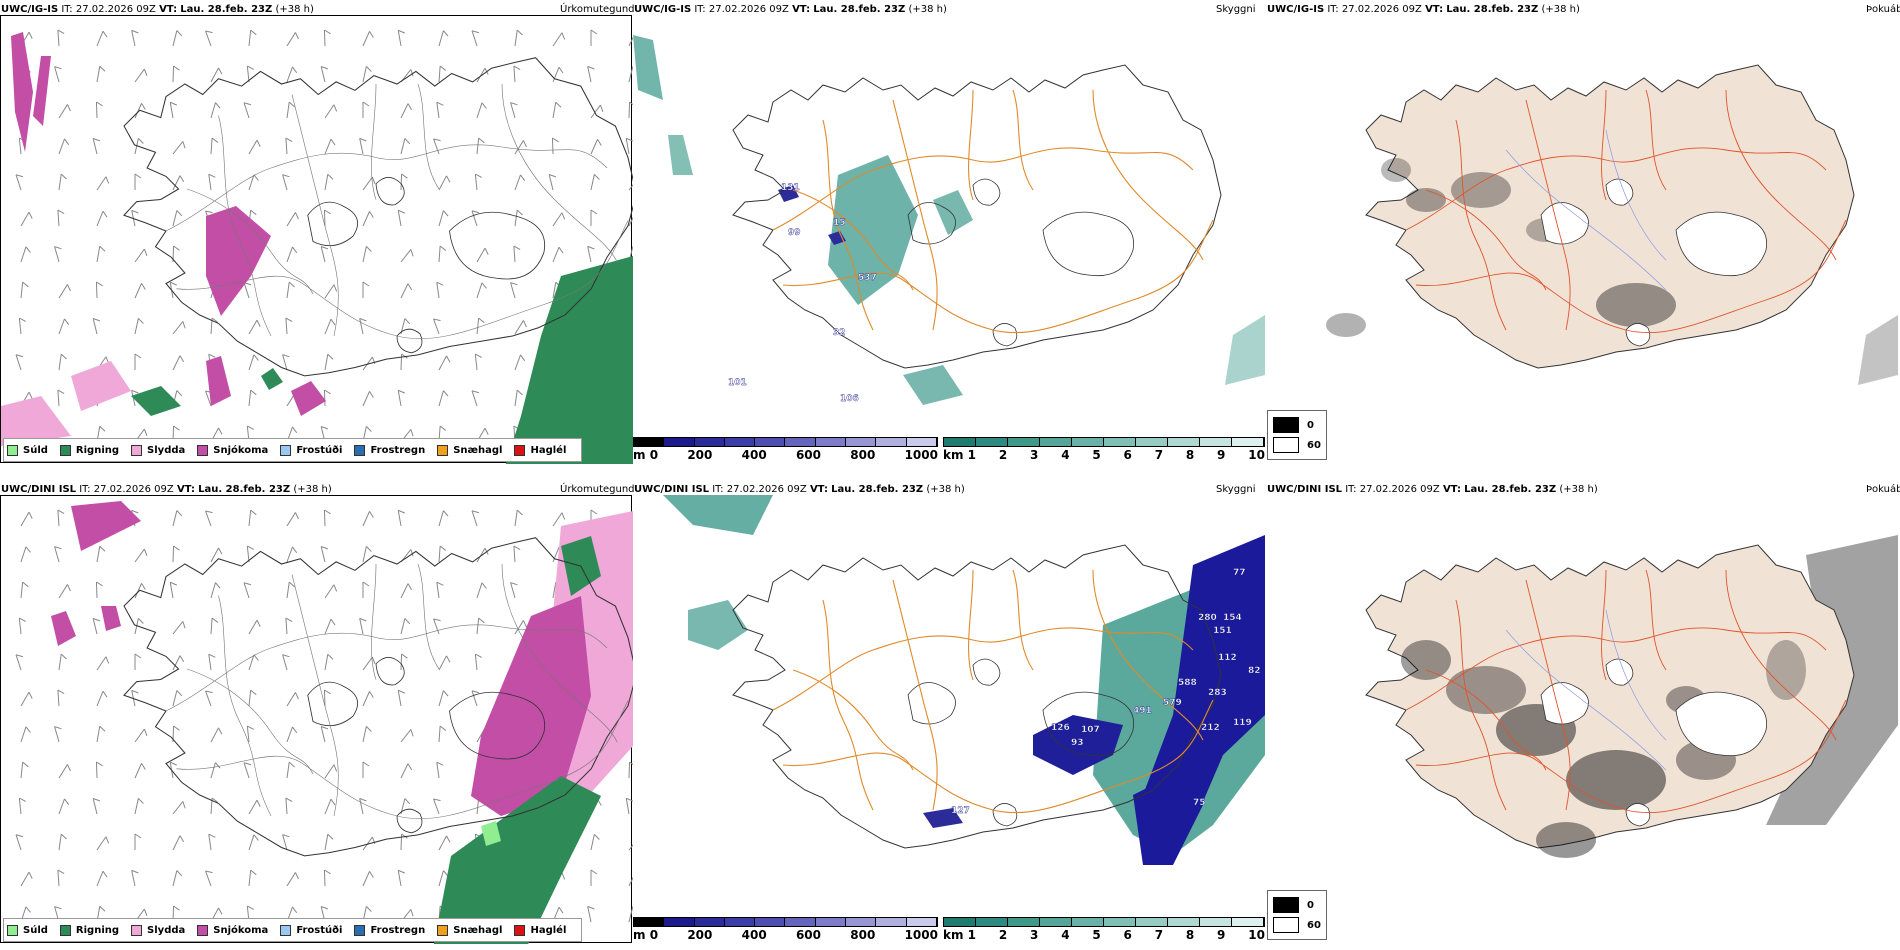  What do you see at coordinates (849, 399) in the screenshot?
I see `visibility-value-label: 106` at bounding box center [849, 399].